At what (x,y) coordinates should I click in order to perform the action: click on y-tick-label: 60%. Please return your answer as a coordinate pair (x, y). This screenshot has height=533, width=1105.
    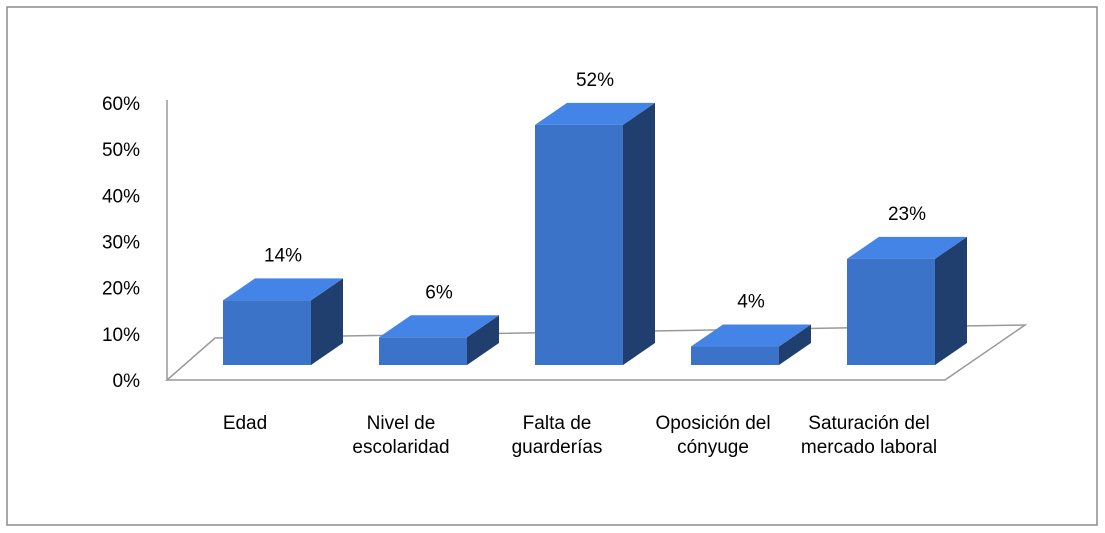
    Looking at the image, I should click on (121, 104).